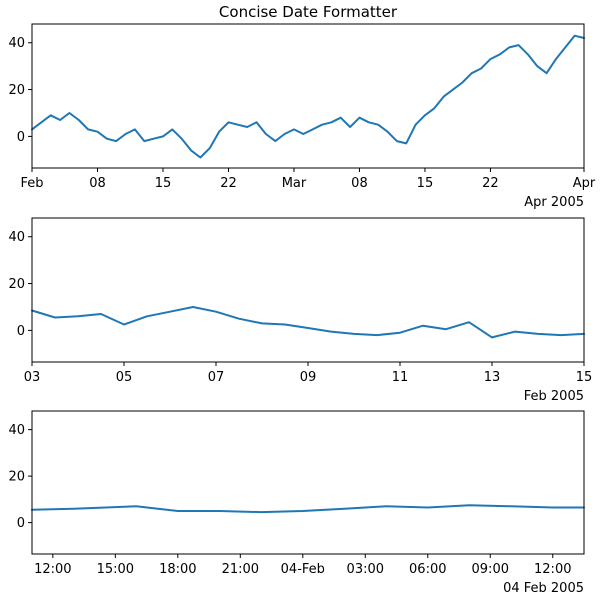  What do you see at coordinates (554, 396) in the screenshot?
I see `x-offset-label: Feb 2005` at bounding box center [554, 396].